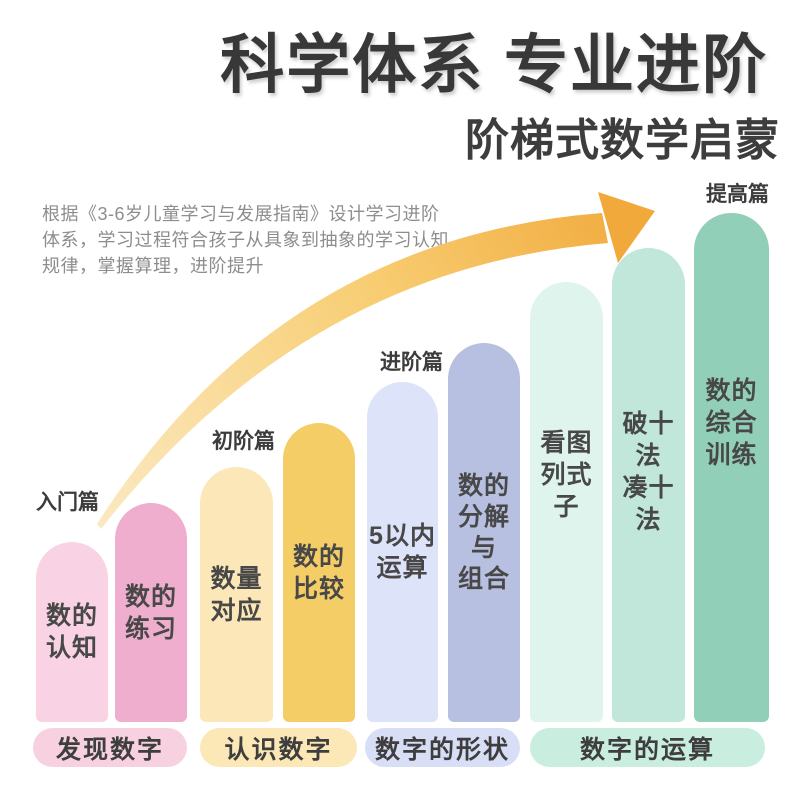 This screenshot has height=800, width=800. I want to click on bar-within-5-operations: 5以内 运算, so click(402, 552).